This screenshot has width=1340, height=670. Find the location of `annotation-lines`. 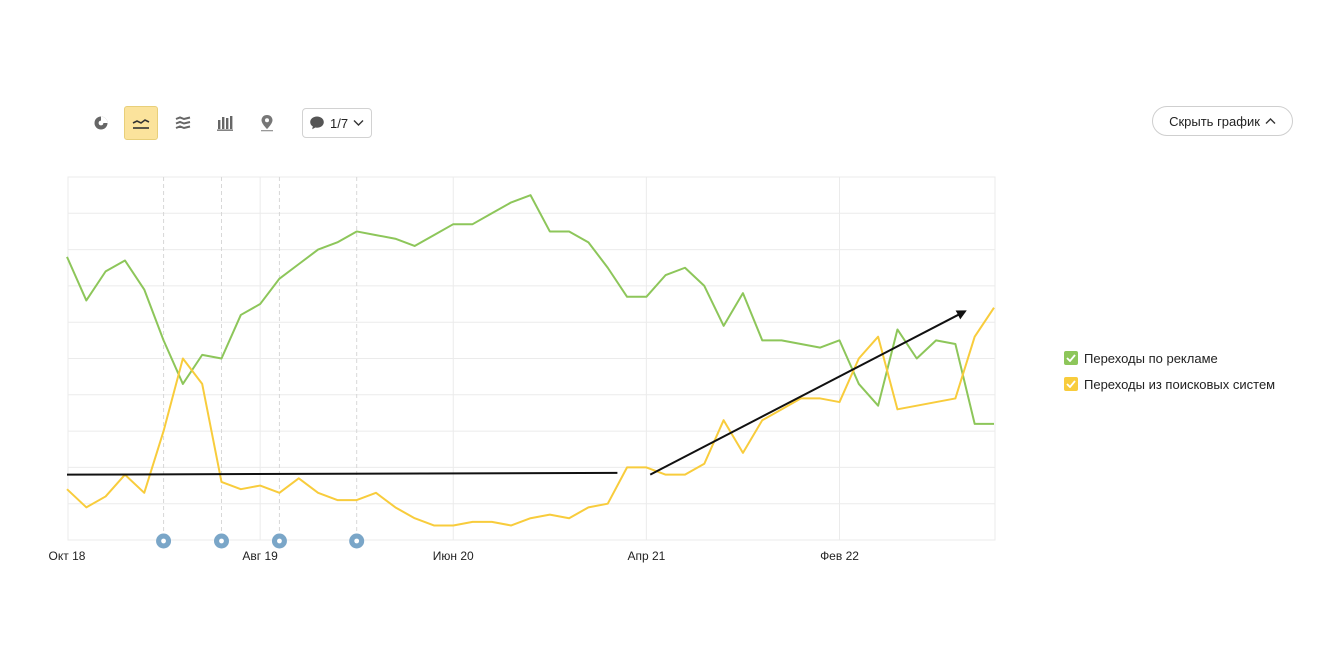

annotation-lines is located at coordinates (260, 358).